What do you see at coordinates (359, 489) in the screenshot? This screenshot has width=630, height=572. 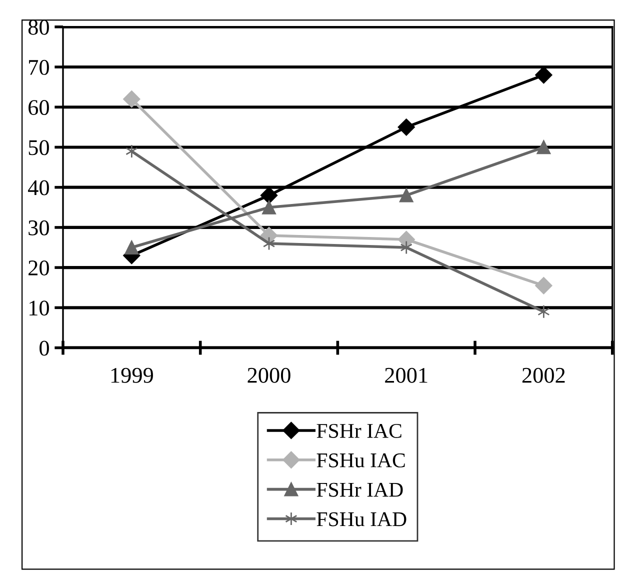 I see `legend-label: FSHr IAD` at bounding box center [359, 489].